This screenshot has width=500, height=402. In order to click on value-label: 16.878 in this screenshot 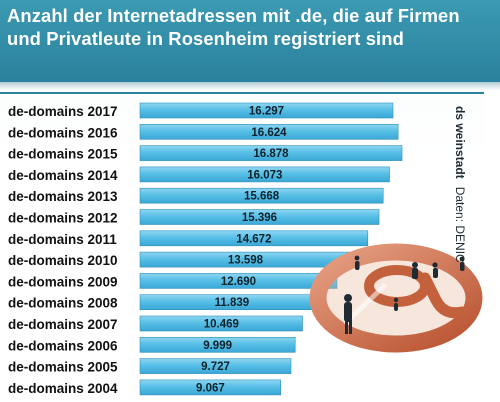, I will do `click(271, 154)`.